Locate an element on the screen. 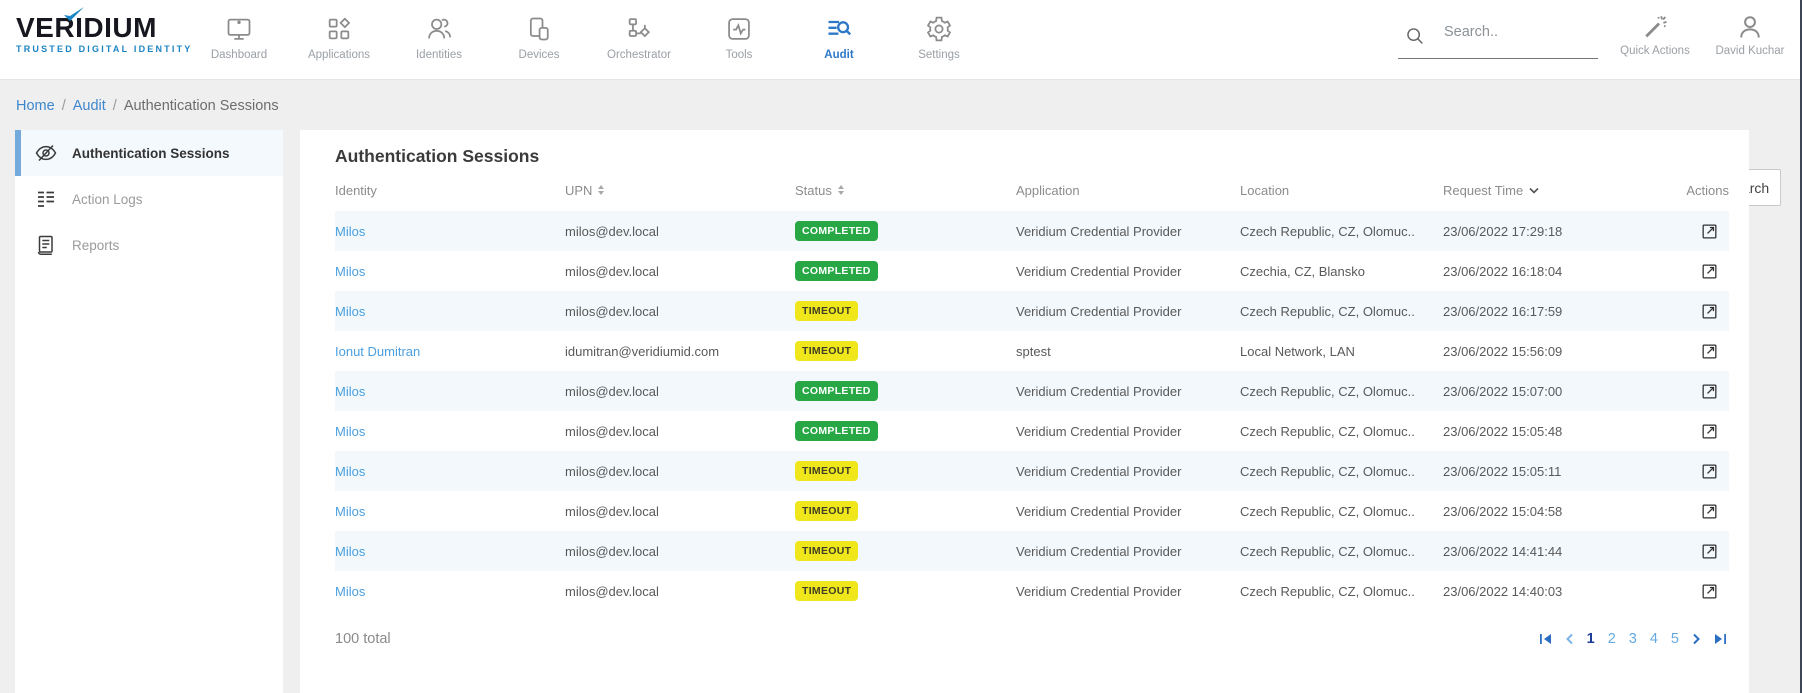 The image size is (1802, 693). nav-item-audit: Audit is located at coordinates (839, 40).